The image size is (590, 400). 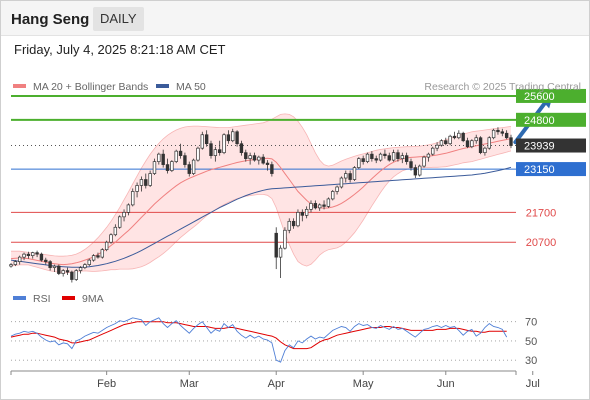 I want to click on rsi-tick-label: 50, so click(x=531, y=342).